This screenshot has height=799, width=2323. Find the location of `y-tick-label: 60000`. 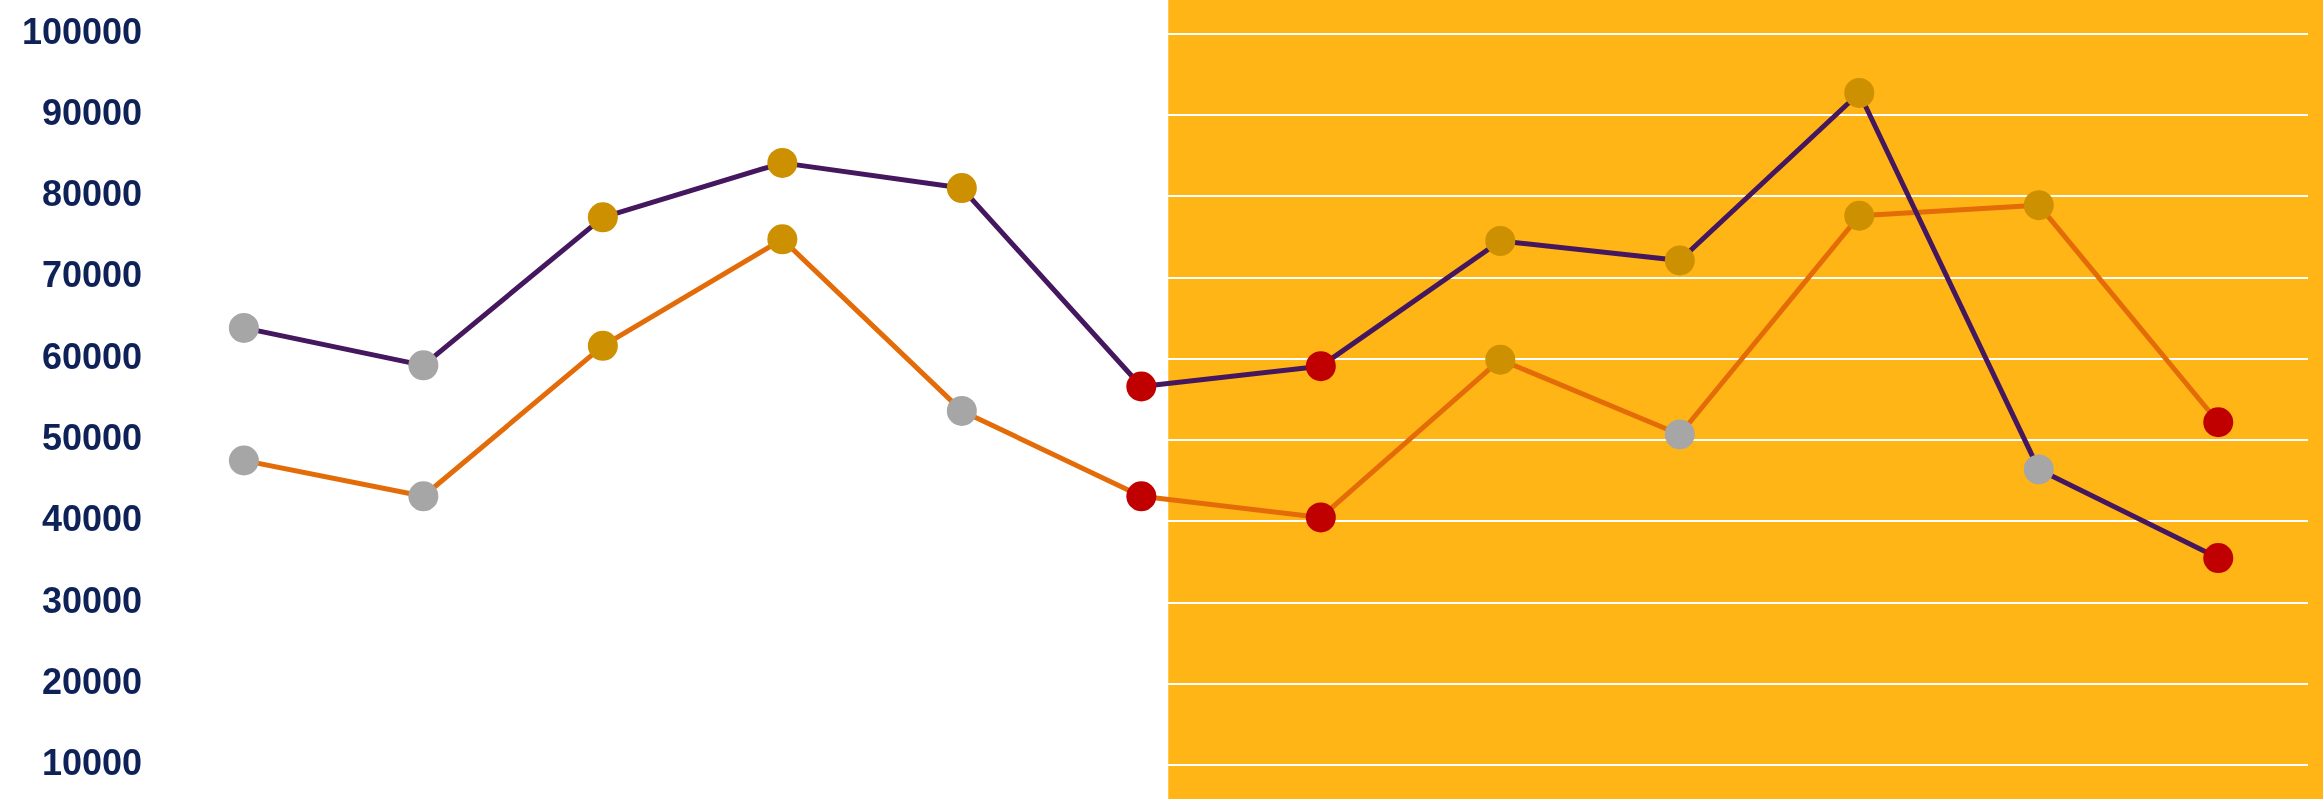

y-tick-label: 60000 is located at coordinates (92, 356).